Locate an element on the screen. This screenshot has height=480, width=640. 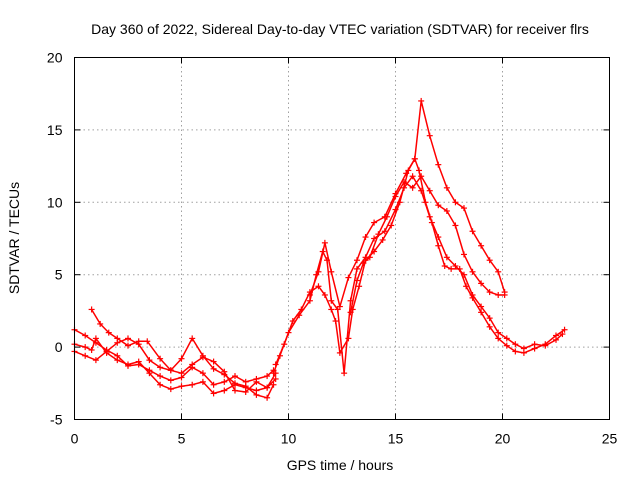
x-axis-label: GPS time / hours is located at coordinates (340, 465).